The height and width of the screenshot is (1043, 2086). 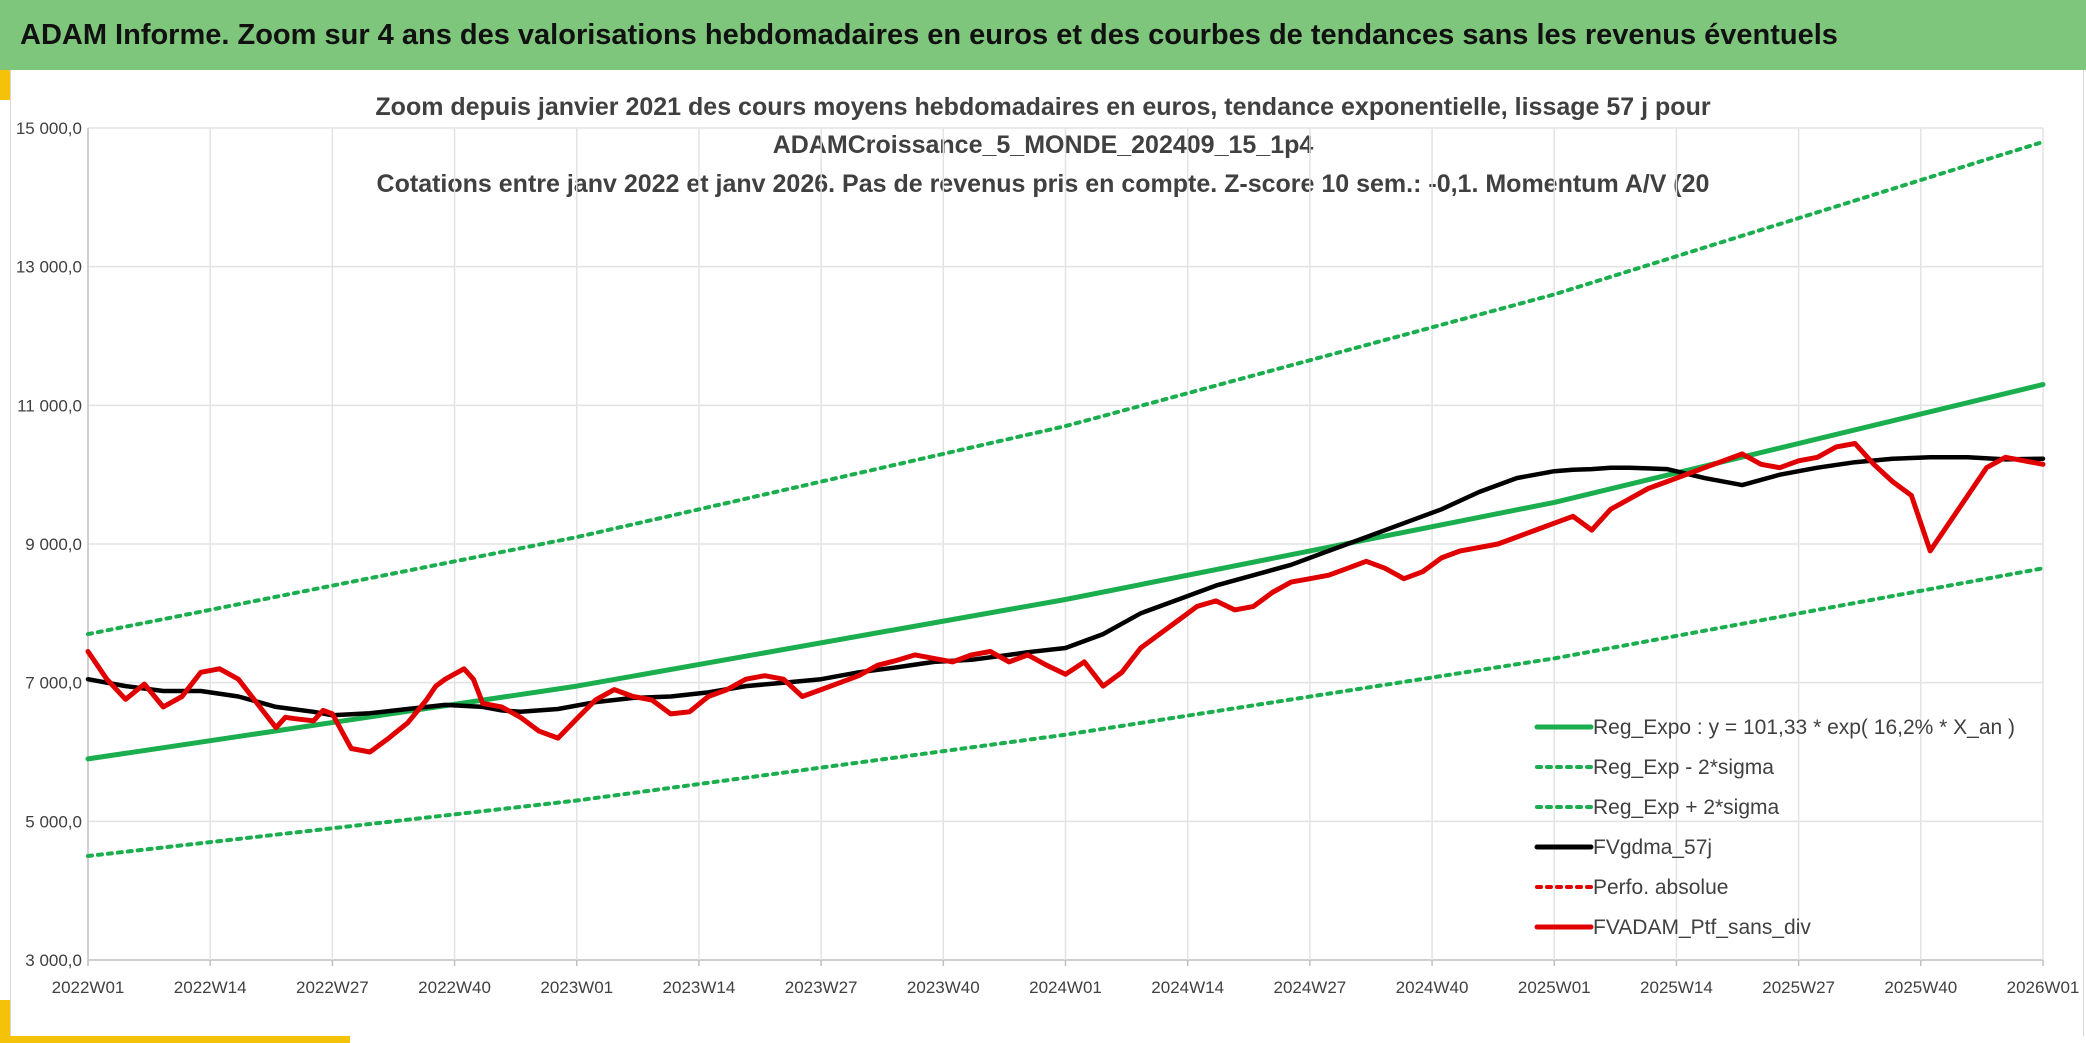 What do you see at coordinates (332, 987) in the screenshot?
I see `x-tick-label: 2022W27` at bounding box center [332, 987].